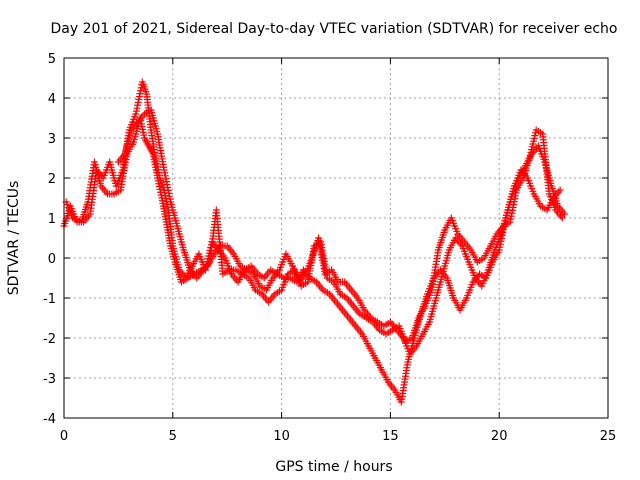  I want to click on x-tick-label: 20, so click(499, 436).